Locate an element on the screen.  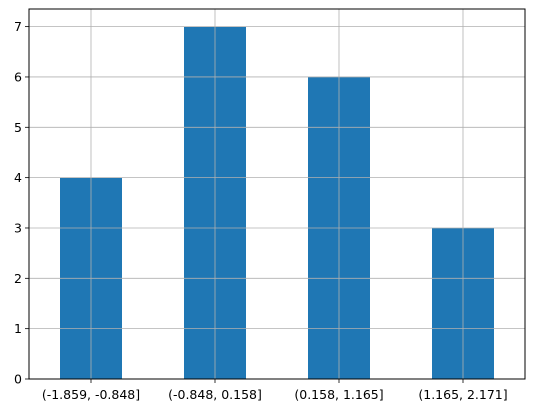
x-tick-label-0: (-1.859, -0.848] is located at coordinates (91, 394).